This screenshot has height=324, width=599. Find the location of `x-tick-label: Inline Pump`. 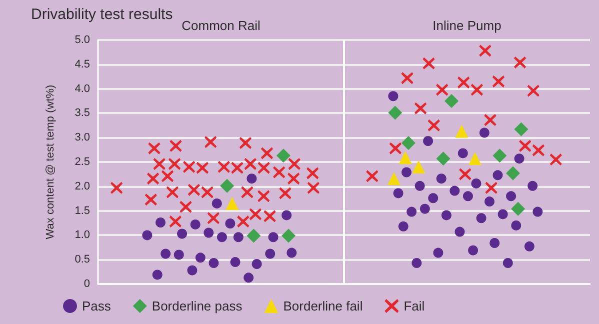

x-tick-label: Inline Pump is located at coordinates (467, 25).